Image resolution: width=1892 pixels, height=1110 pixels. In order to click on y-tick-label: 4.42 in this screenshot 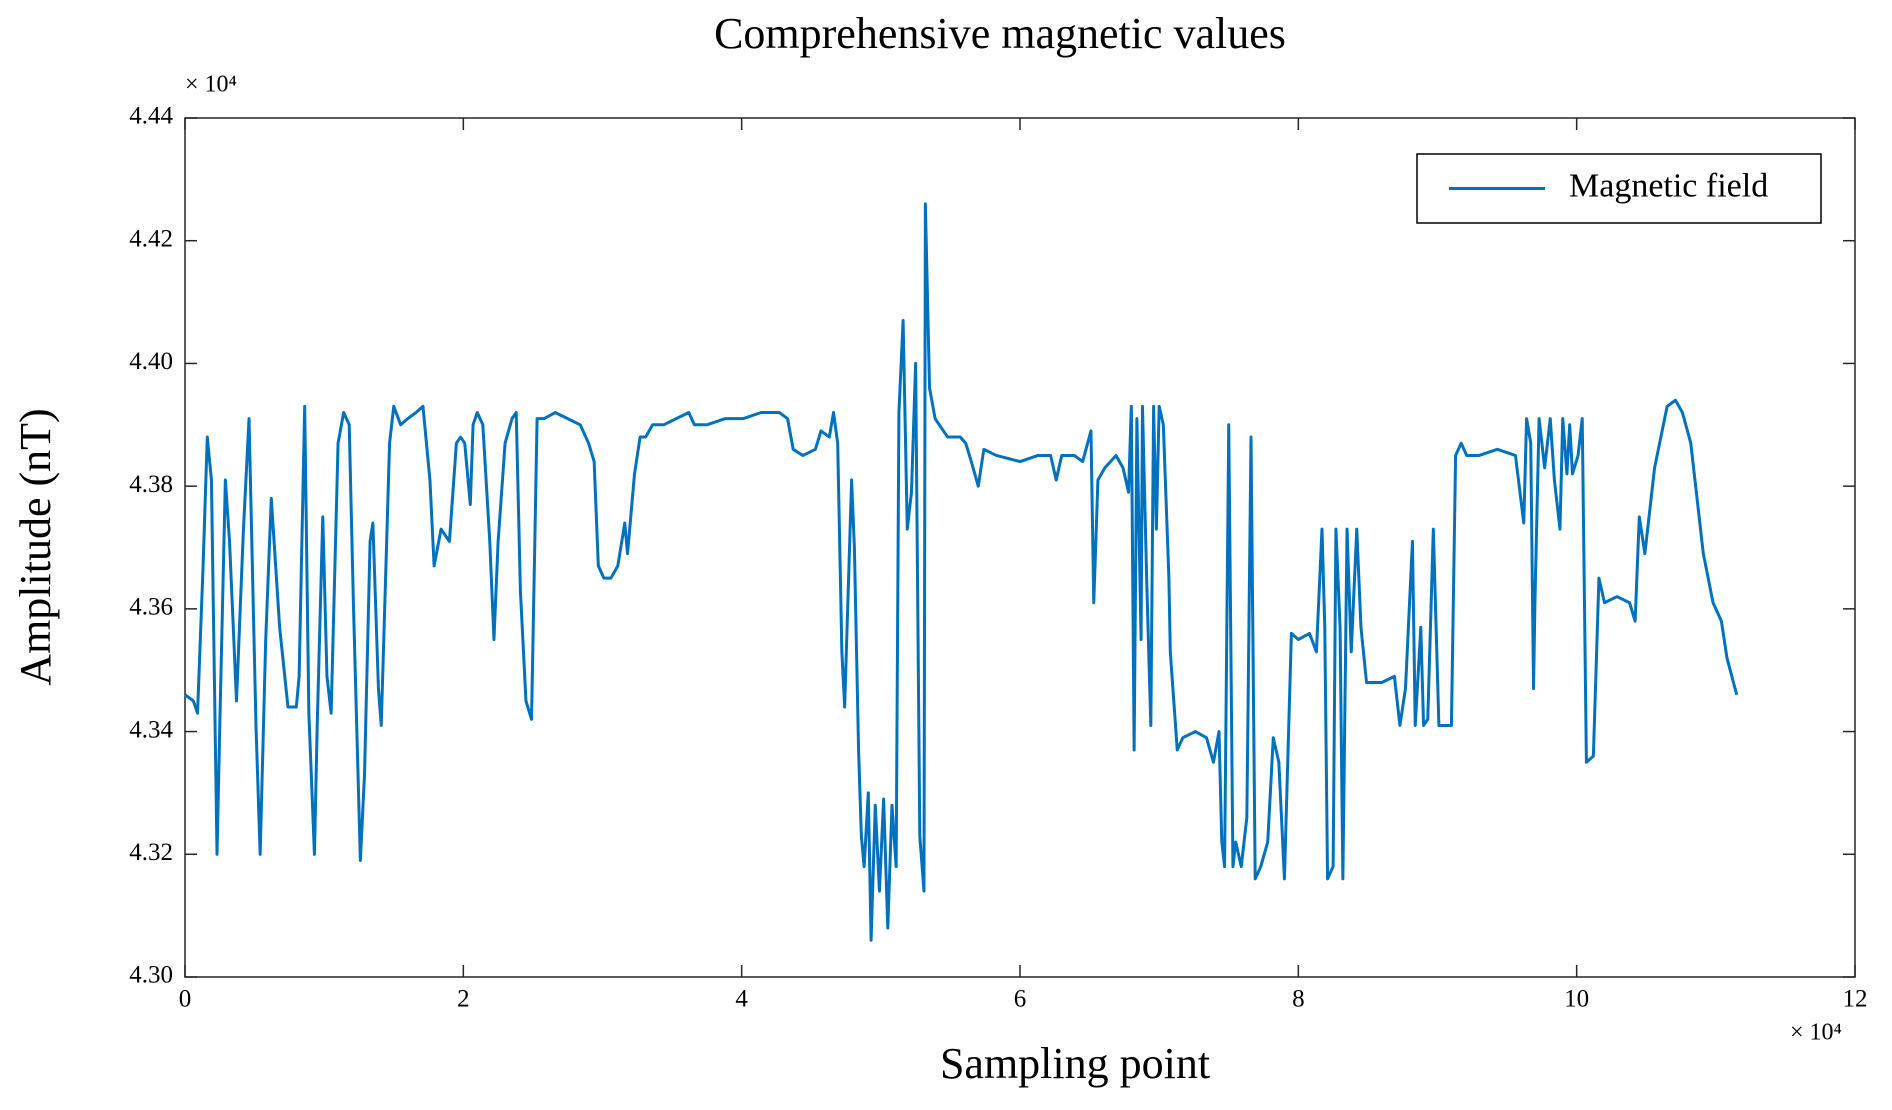, I will do `click(151, 238)`.